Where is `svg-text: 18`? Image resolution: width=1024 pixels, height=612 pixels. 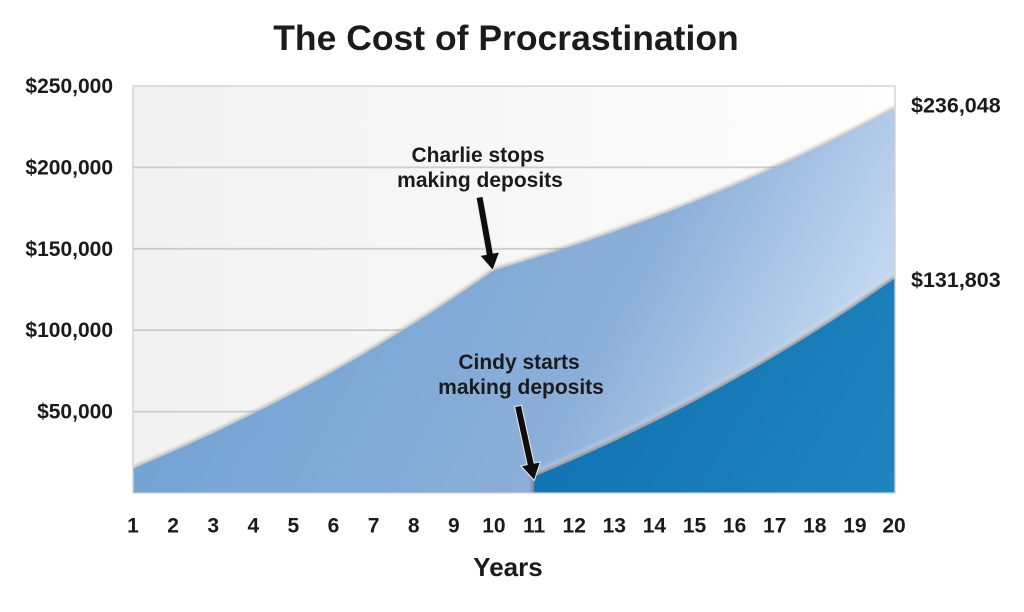
svg-text: 18 is located at coordinates (815, 526).